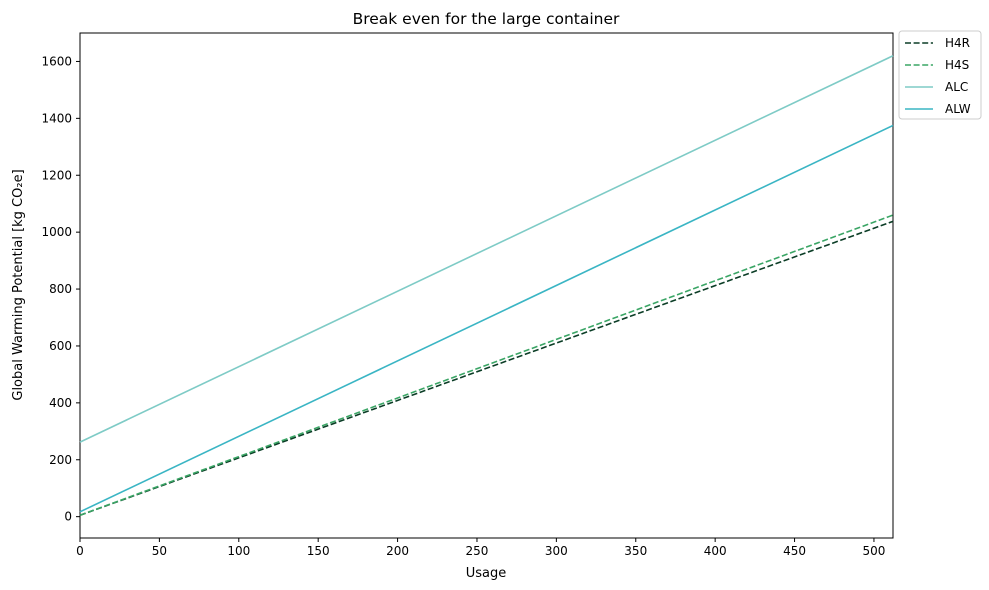 This screenshot has height=590, width=989. Describe the element at coordinates (56, 118) in the screenshot. I see `y-tick-label: 1400` at that location.